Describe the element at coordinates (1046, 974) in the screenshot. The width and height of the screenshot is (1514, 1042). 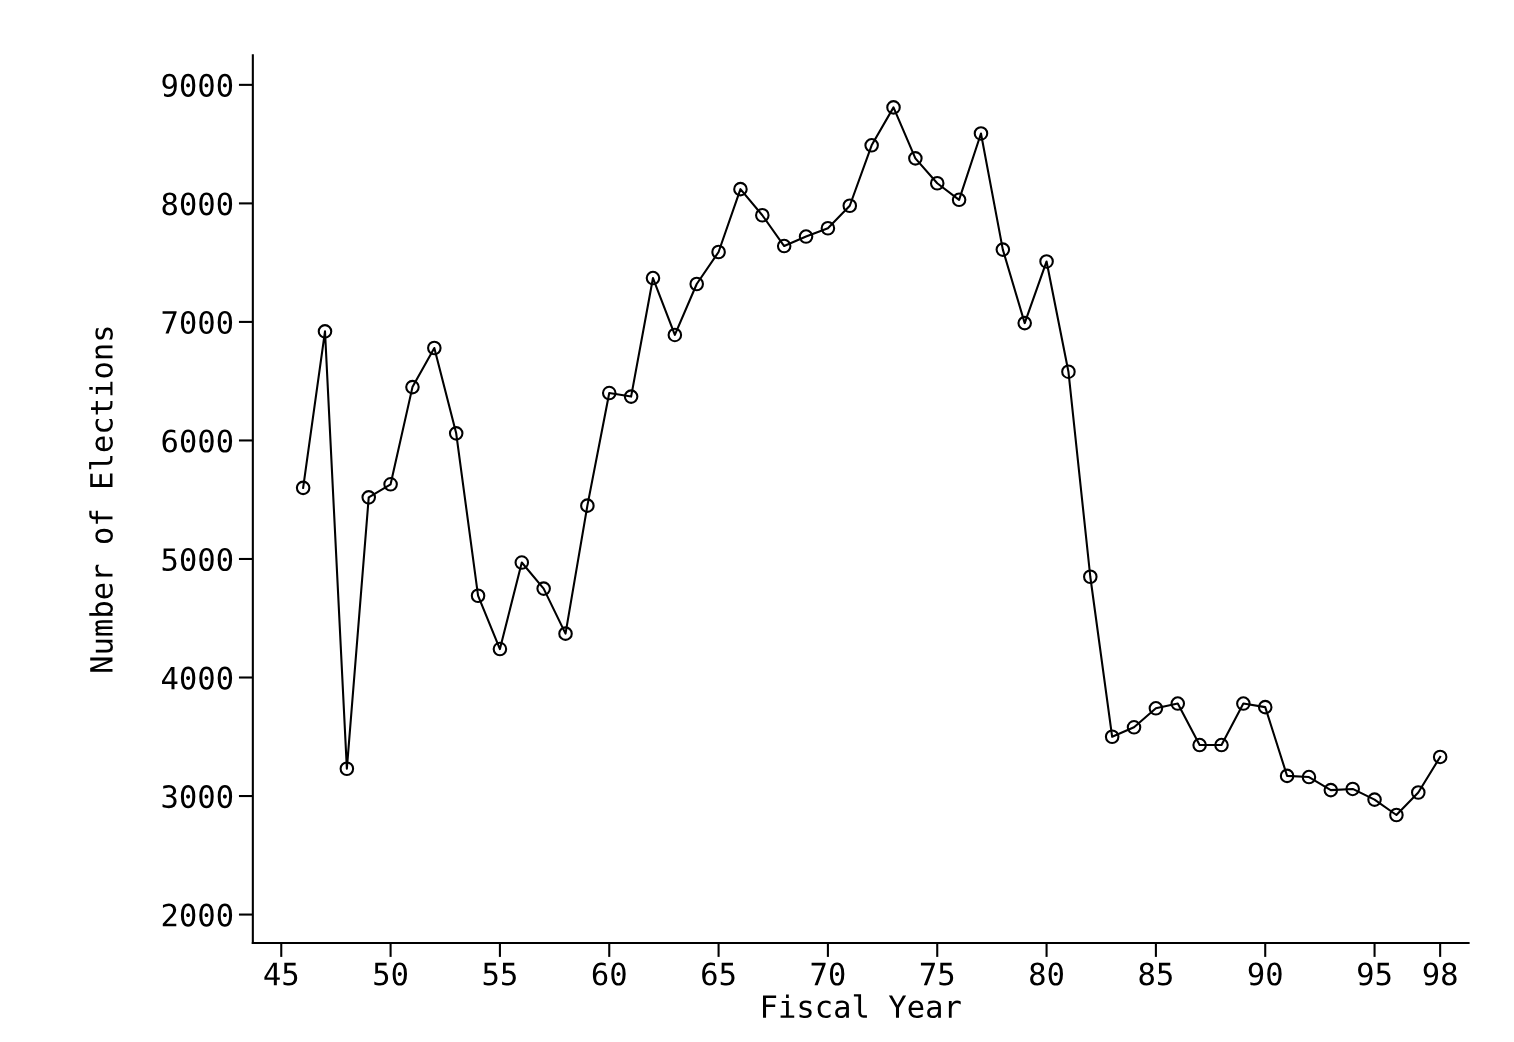
I see `x-tick-label: 80` at that location.